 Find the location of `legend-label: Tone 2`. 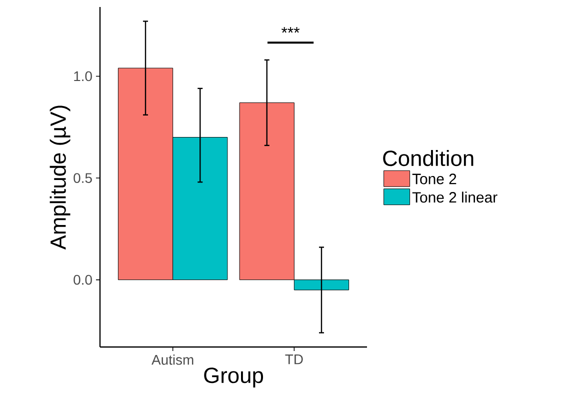

legend-label: Tone 2 is located at coordinates (434, 179).